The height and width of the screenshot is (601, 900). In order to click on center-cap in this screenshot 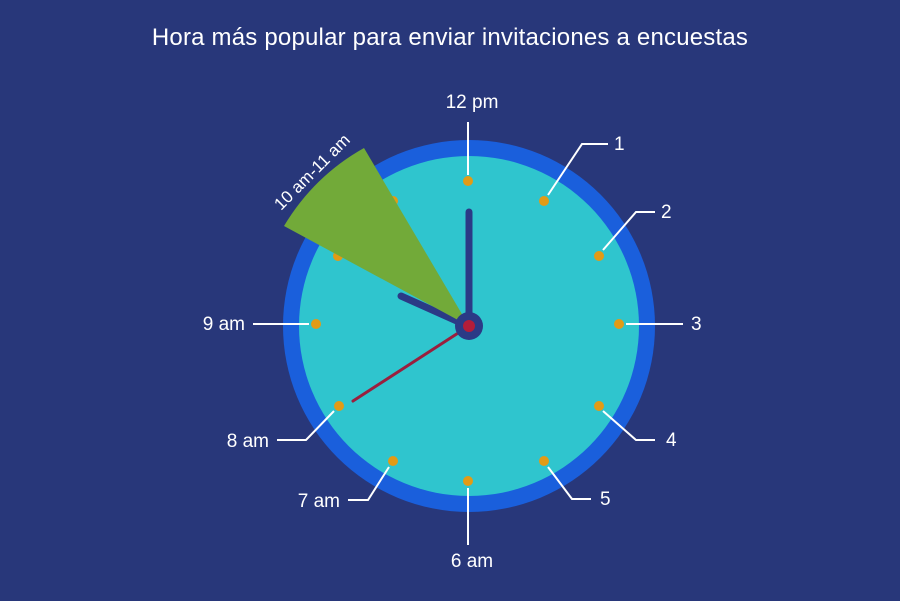, I will do `click(469, 326)`.